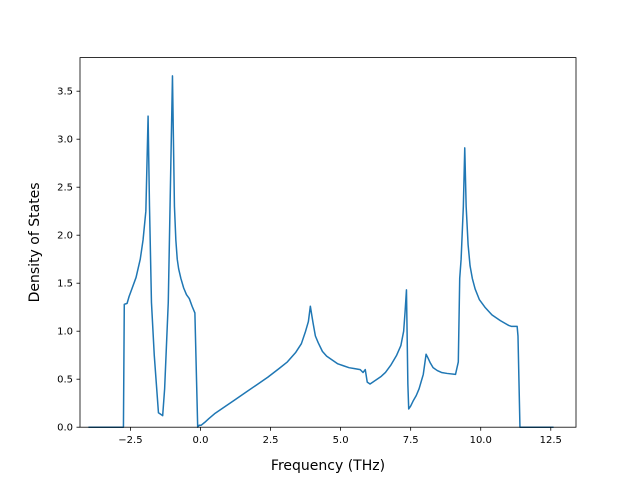 The height and width of the screenshot is (480, 640). Describe the element at coordinates (65, 380) in the screenshot. I see `y-tick-label: 0.5` at that location.